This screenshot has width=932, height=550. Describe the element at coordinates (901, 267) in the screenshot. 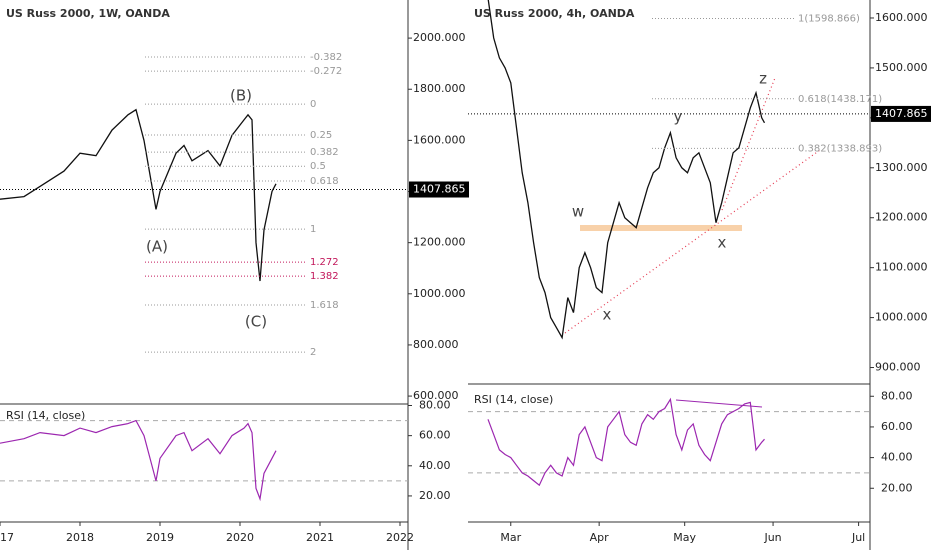

I see `y-tick-label: 1100.000` at that location.